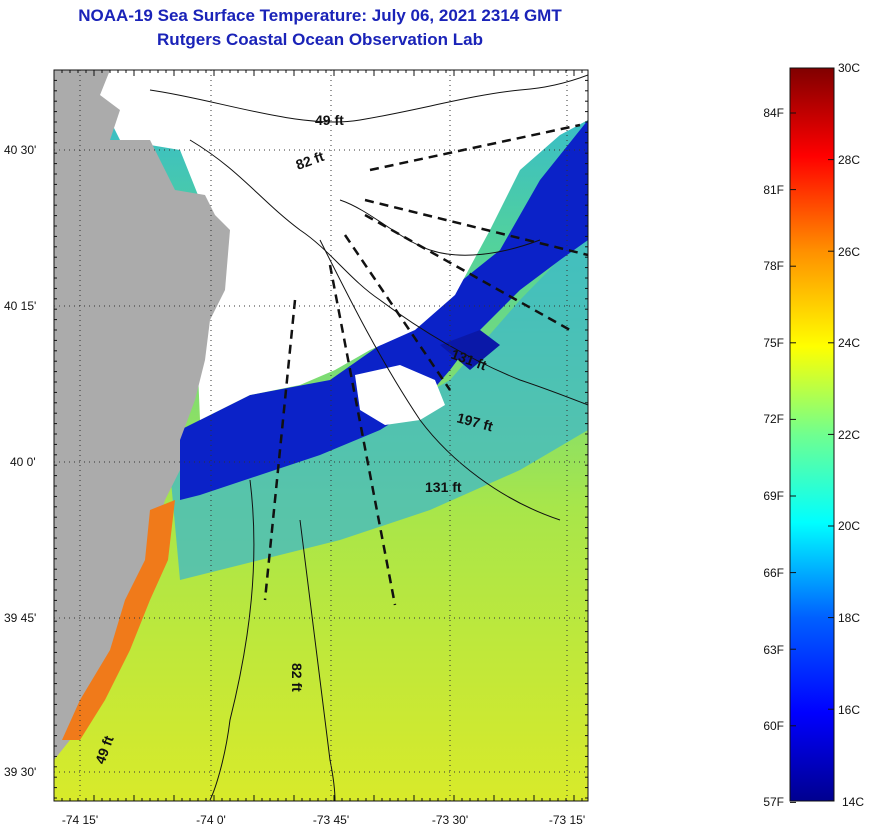  What do you see at coordinates (773, 650) in the screenshot?
I see `cb-label-63f: 63F` at bounding box center [773, 650].